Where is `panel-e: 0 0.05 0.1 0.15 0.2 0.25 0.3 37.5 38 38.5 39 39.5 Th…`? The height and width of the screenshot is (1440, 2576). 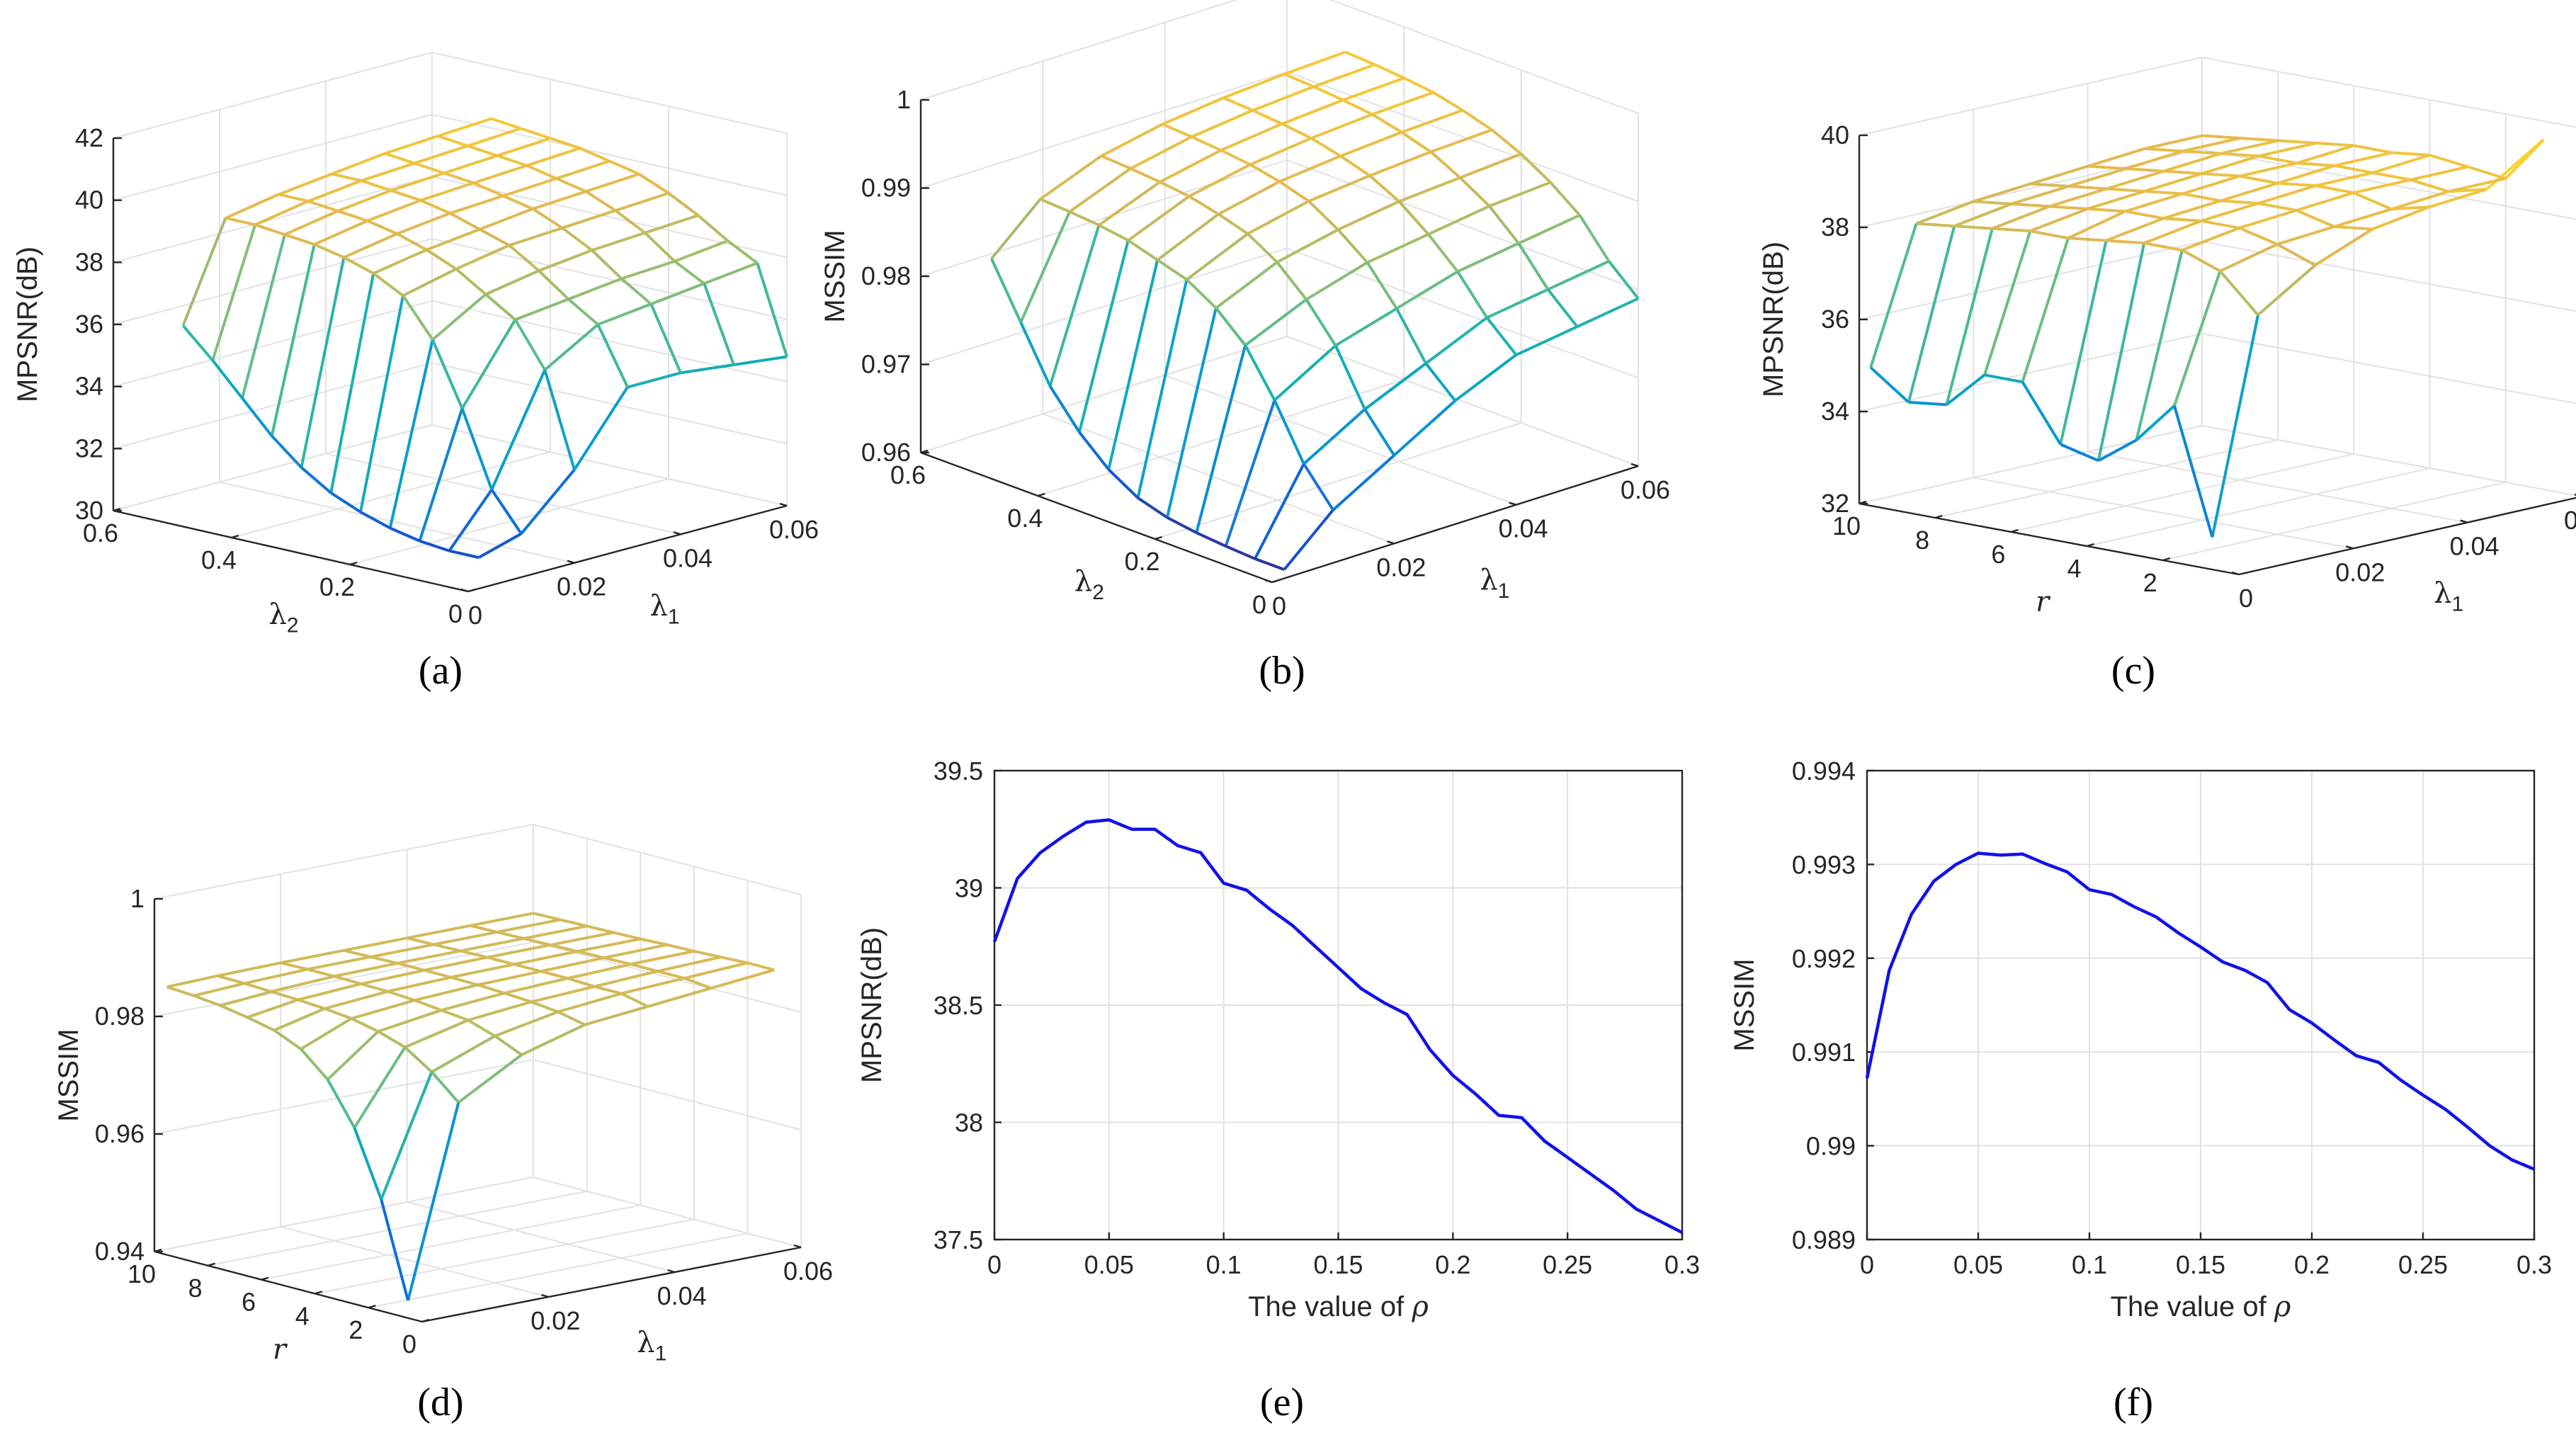
panel-e: 0 0.05 0.1 0.15 0.2 0.25 0.3 37.5 38 38.5 39 39.5 Th… is located at coordinates (1278, 1039).